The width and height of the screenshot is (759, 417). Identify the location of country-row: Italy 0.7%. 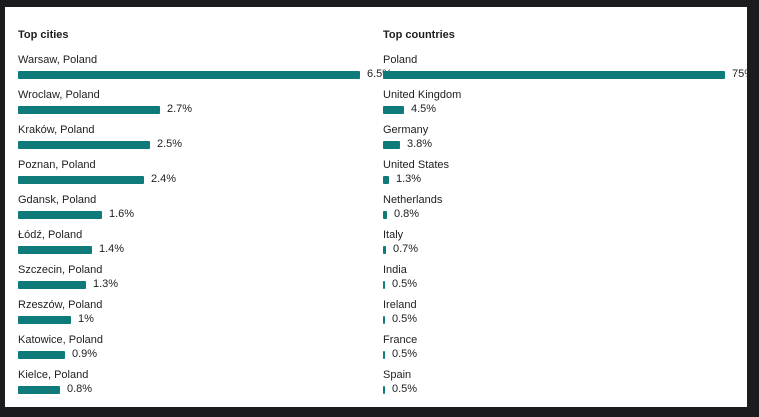
(561, 246).